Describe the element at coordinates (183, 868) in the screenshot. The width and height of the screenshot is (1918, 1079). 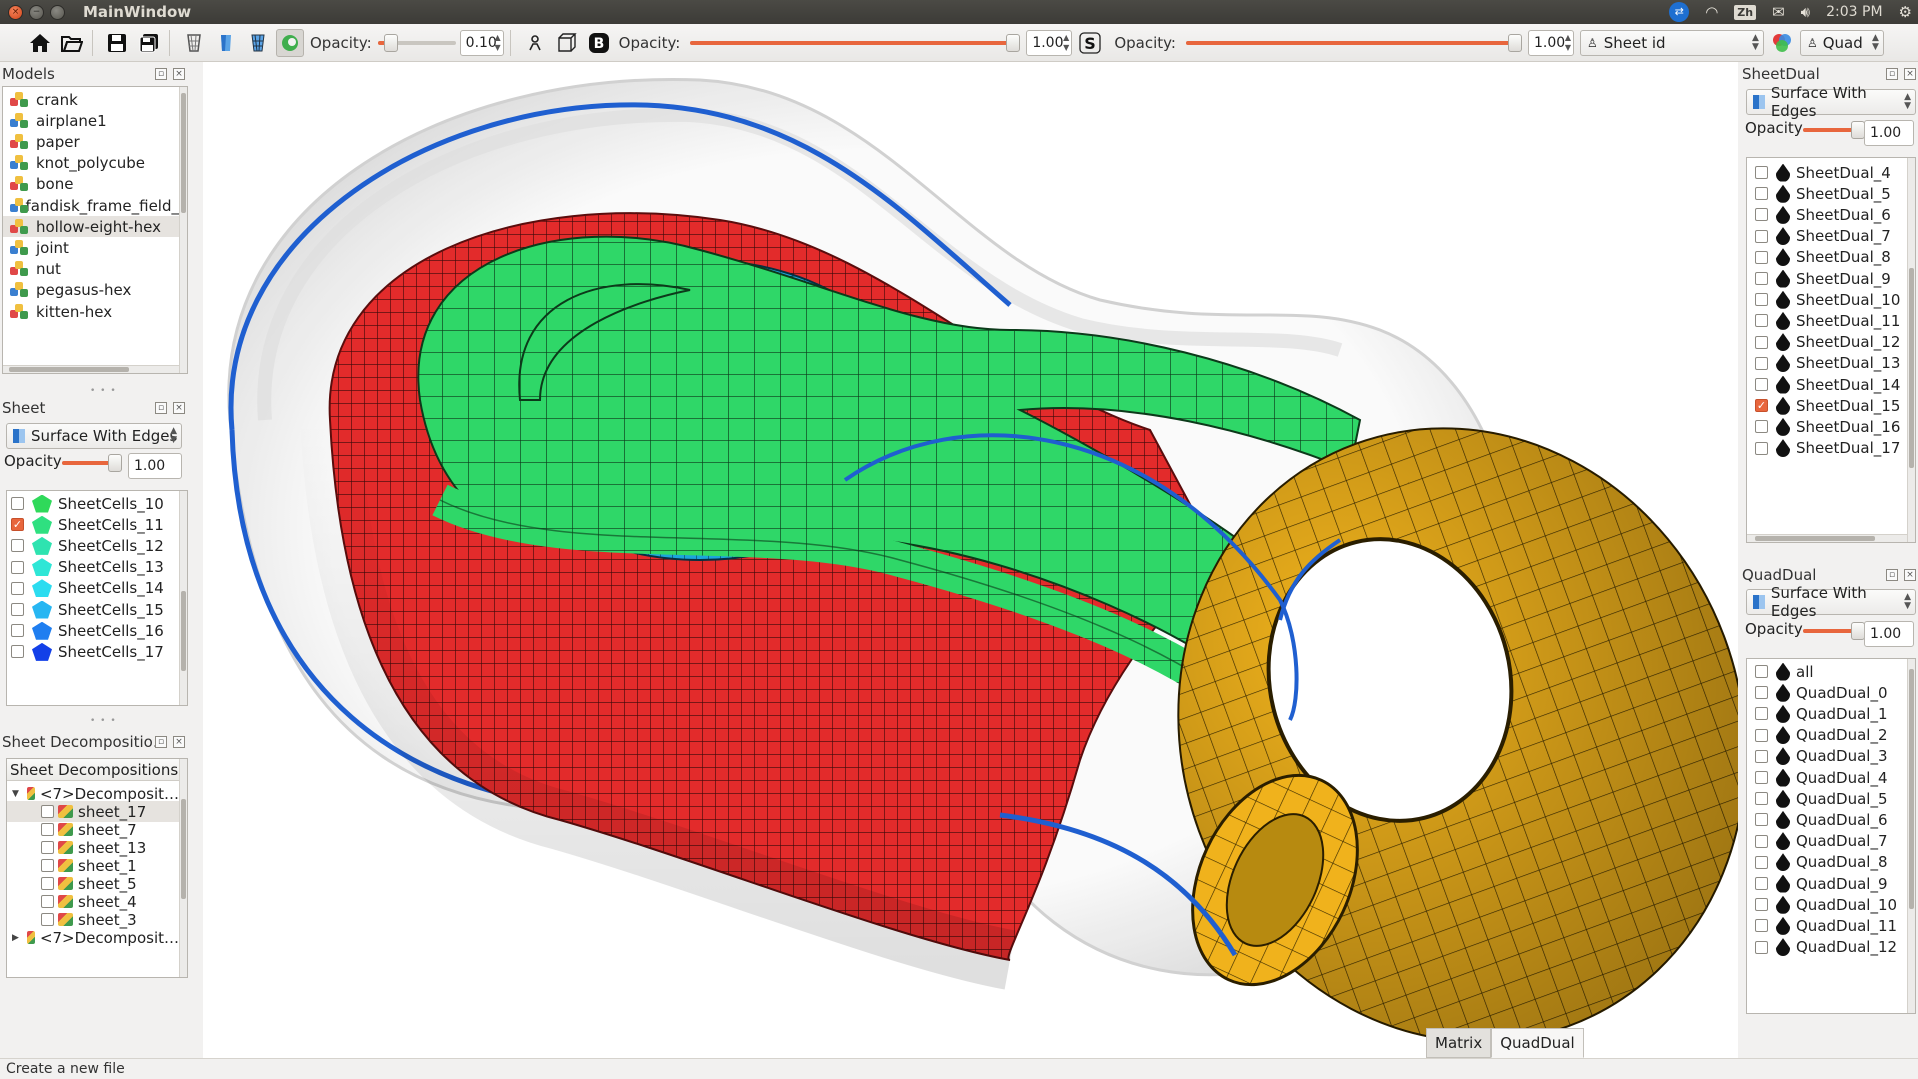
I see `decomp-vscroll` at that location.